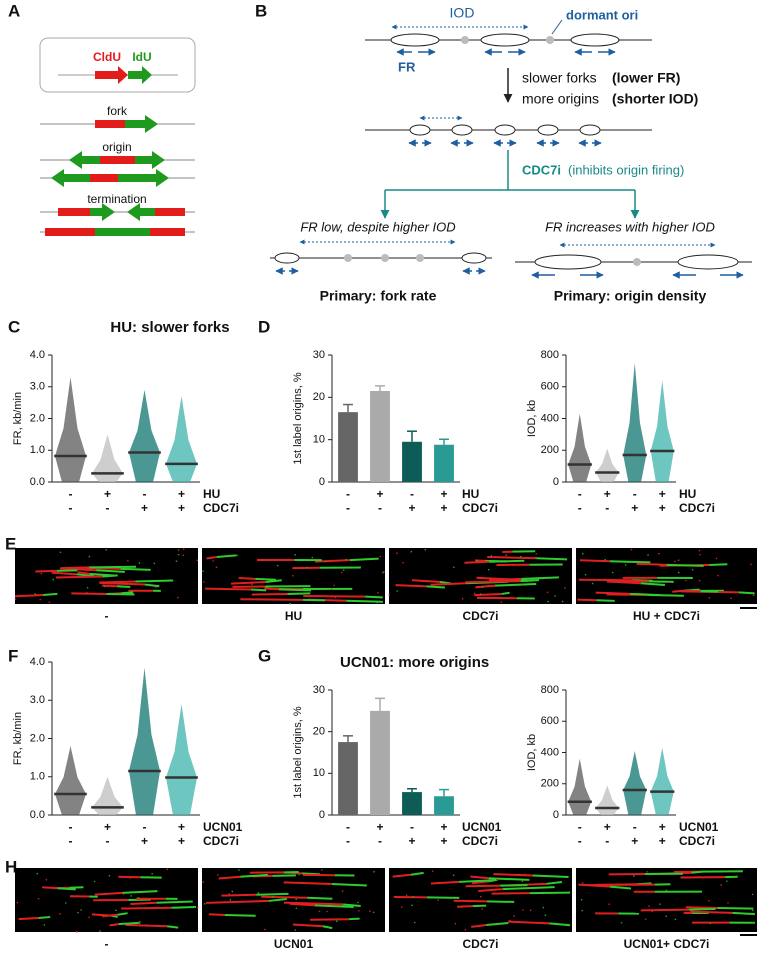  Describe the element at coordinates (550, 721) in the screenshot. I see `y-tick-label: 600` at that location.